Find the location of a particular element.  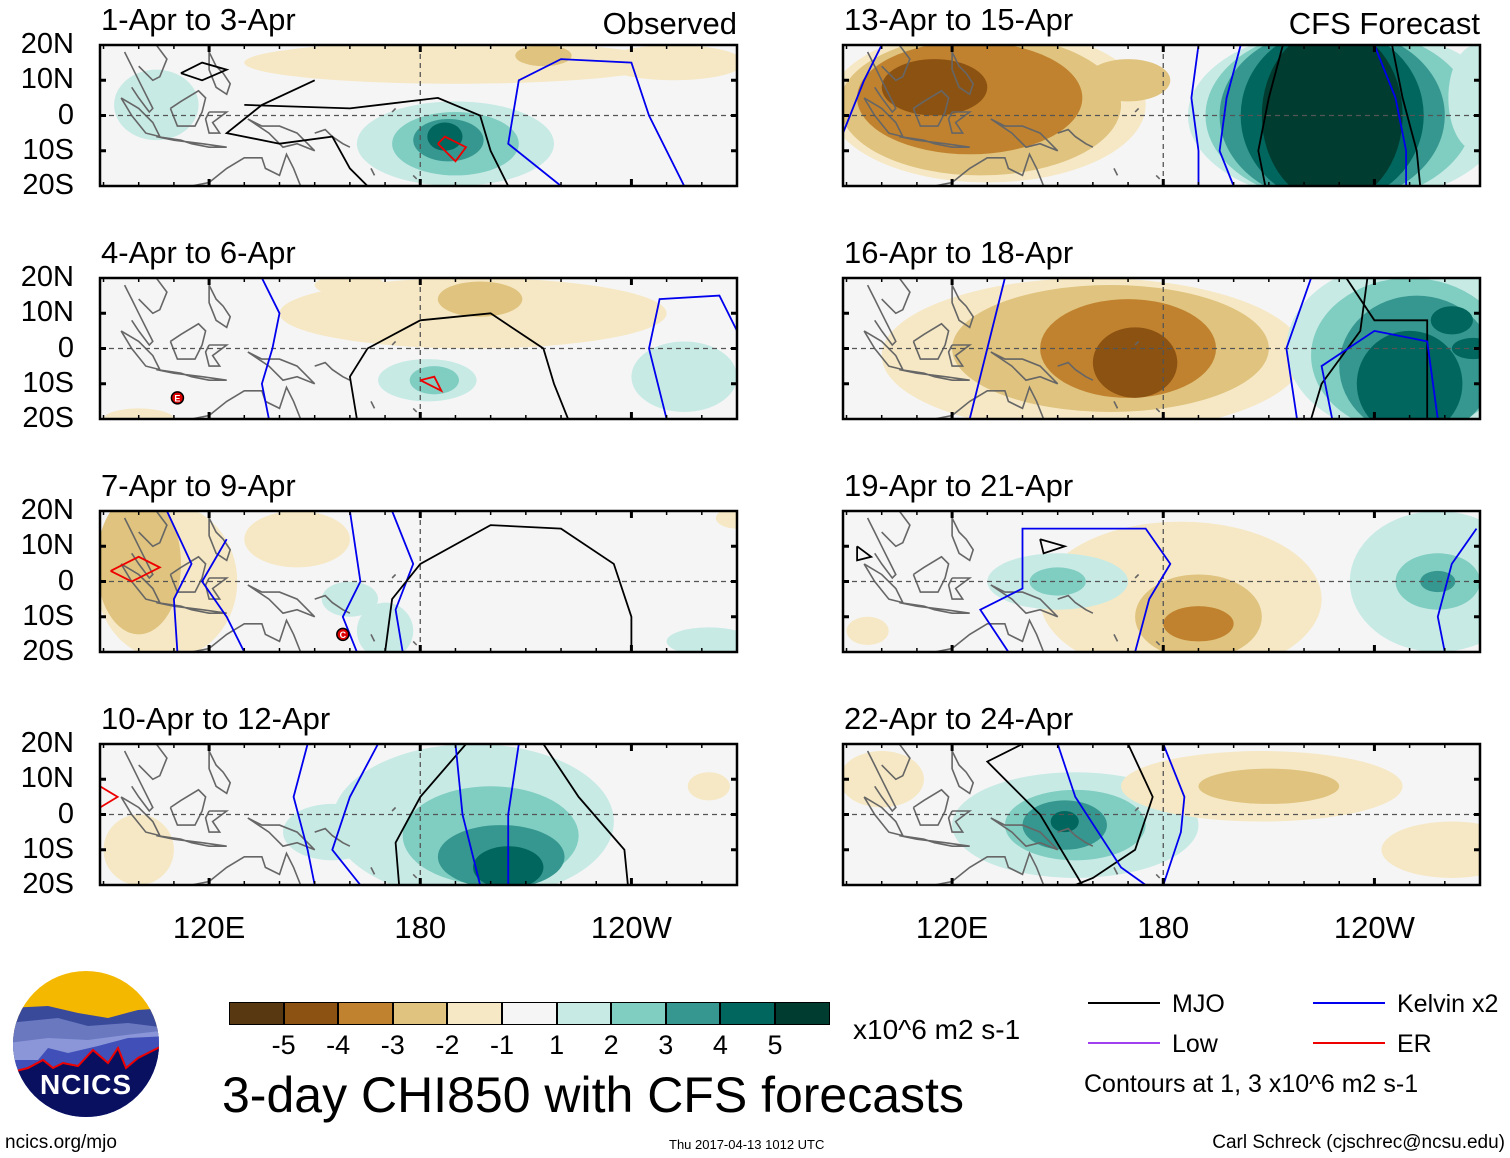

site-url: ncics.org/mjo is located at coordinates (61, 1142).